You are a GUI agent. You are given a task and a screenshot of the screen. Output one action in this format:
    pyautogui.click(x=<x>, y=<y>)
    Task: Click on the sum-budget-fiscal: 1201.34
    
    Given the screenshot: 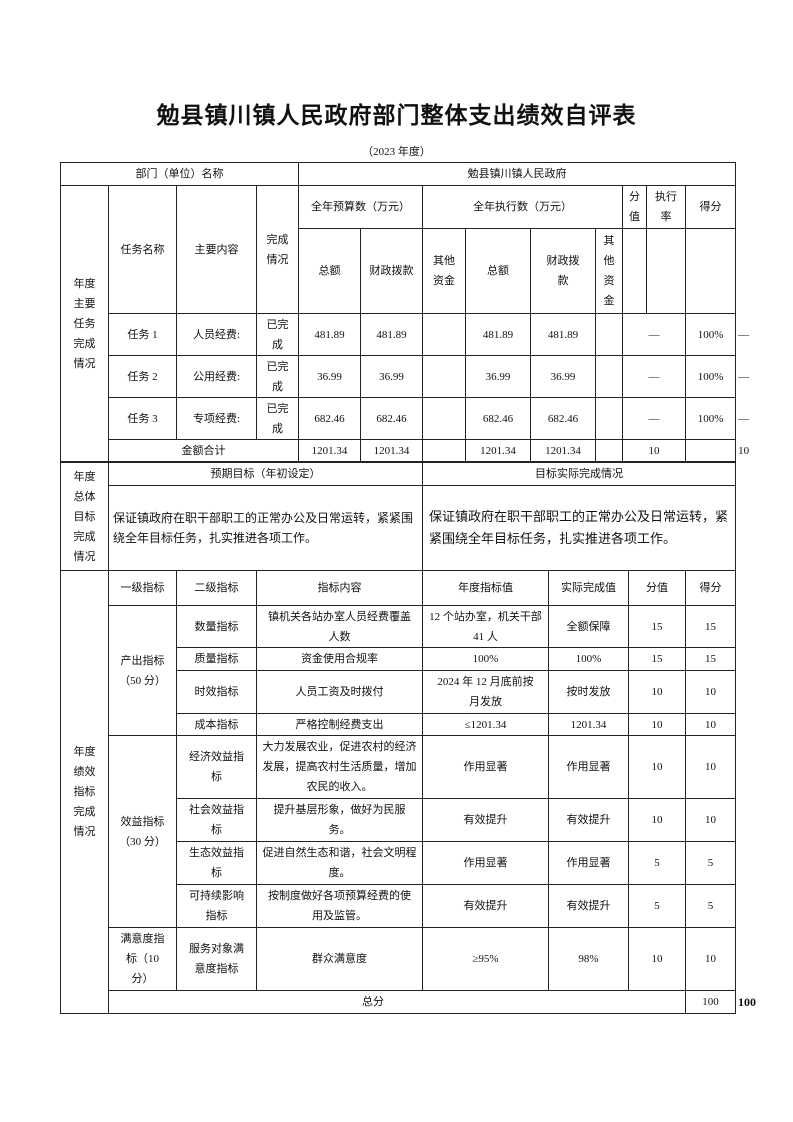 What is the action you would take?
    pyautogui.click(x=391, y=450)
    